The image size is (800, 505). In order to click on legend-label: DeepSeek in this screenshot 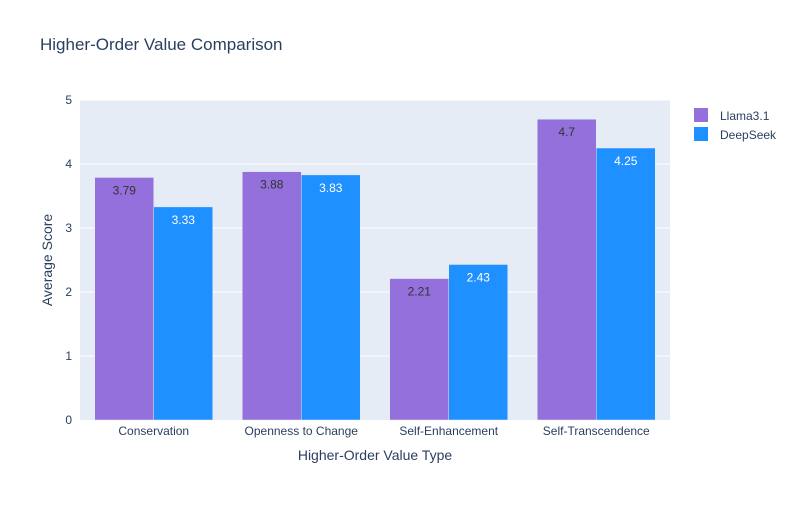, I will do `click(748, 135)`.